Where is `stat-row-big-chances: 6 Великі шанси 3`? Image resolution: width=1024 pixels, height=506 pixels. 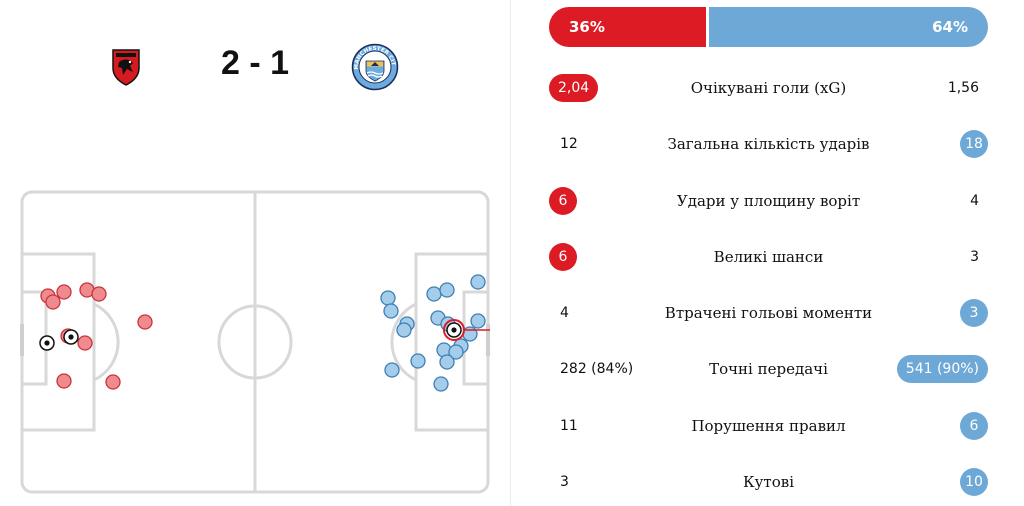
stat-row-big-chances: 6 Великі шанси 3 is located at coordinates (767, 257).